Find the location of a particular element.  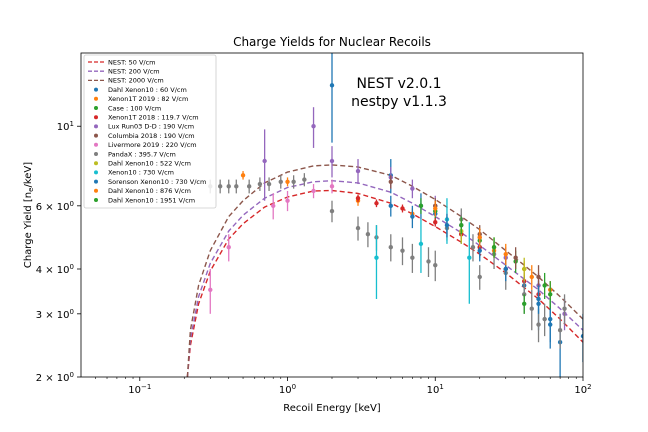

y-tick-mantissa: 6 × 10 is located at coordinates (53, 207).